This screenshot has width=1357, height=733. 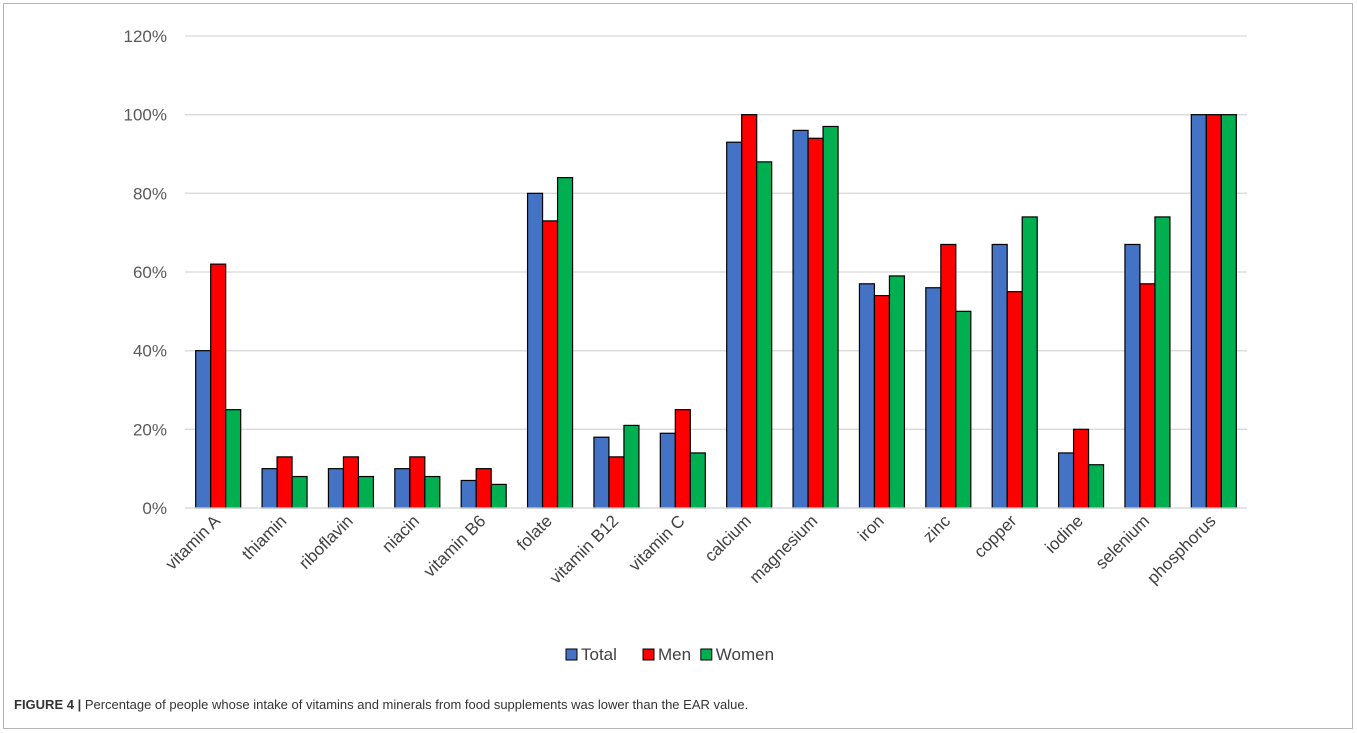 I want to click on legend-swatch-total, so click(x=571, y=654).